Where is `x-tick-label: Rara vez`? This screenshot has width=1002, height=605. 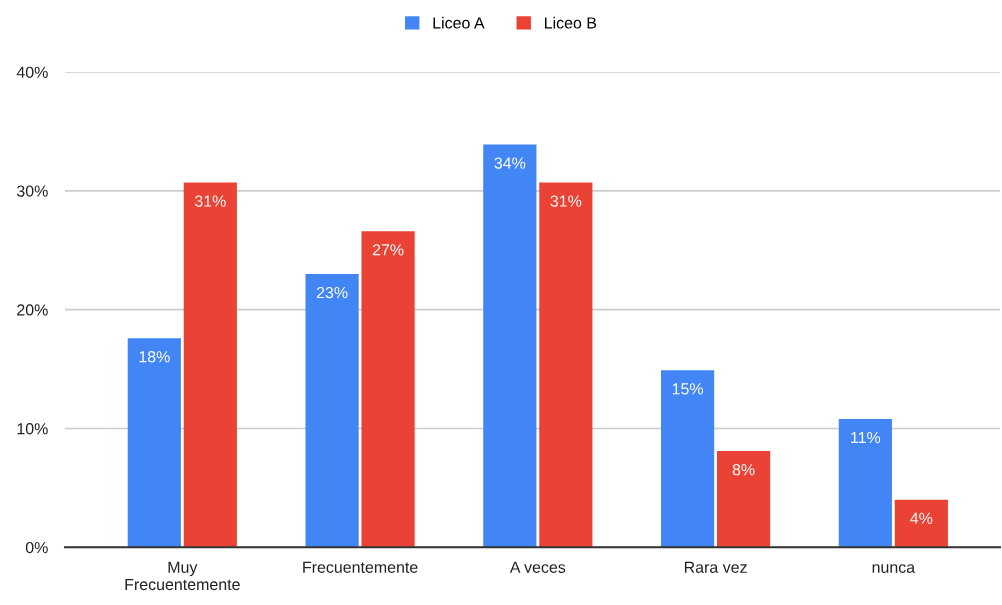
x-tick-label: Rara vez is located at coordinates (715, 567).